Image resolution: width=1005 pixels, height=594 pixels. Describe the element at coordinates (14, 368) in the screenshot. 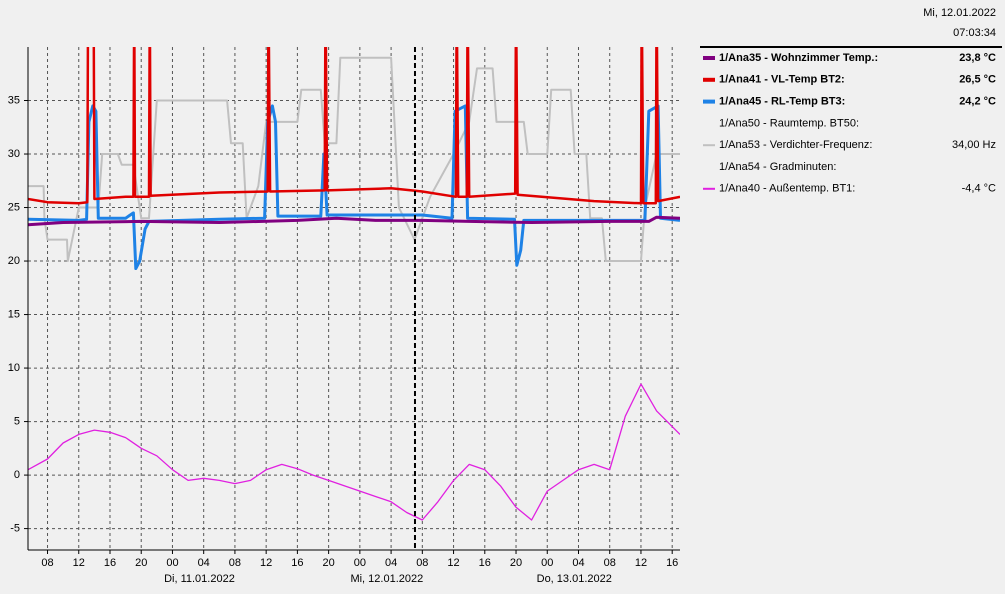

I see `y-tick-label: 10` at that location.